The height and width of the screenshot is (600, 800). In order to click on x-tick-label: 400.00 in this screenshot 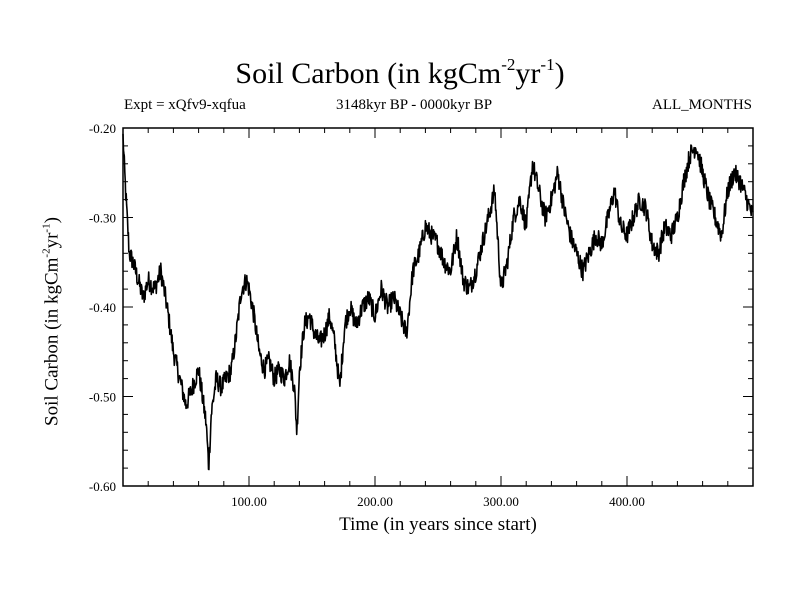, I will do `click(627, 501)`.